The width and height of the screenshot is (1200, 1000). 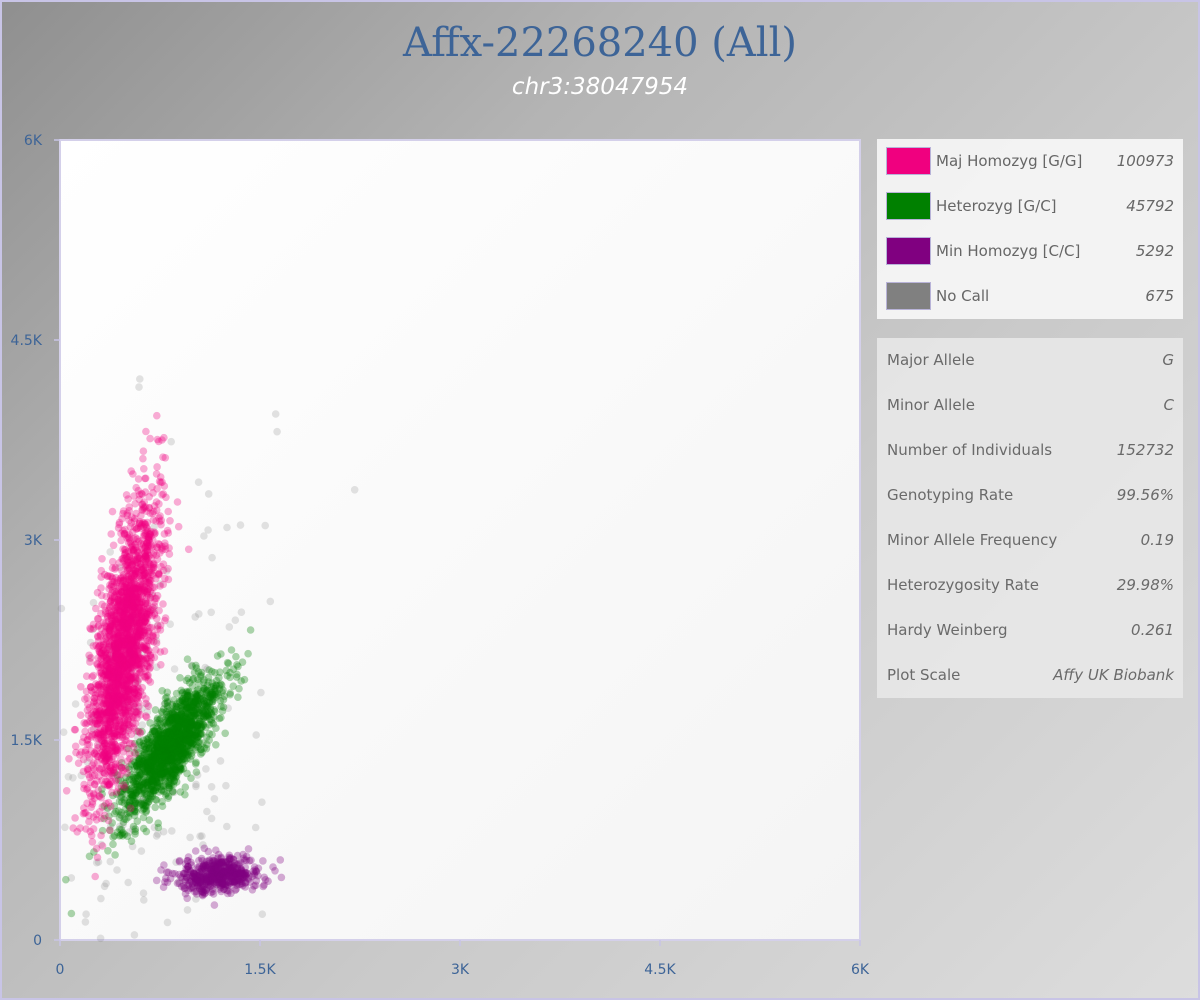 I want to click on legend-item-maj-homozyg: Maj Homozyg [G/G] 100973, so click(x=1030, y=161).